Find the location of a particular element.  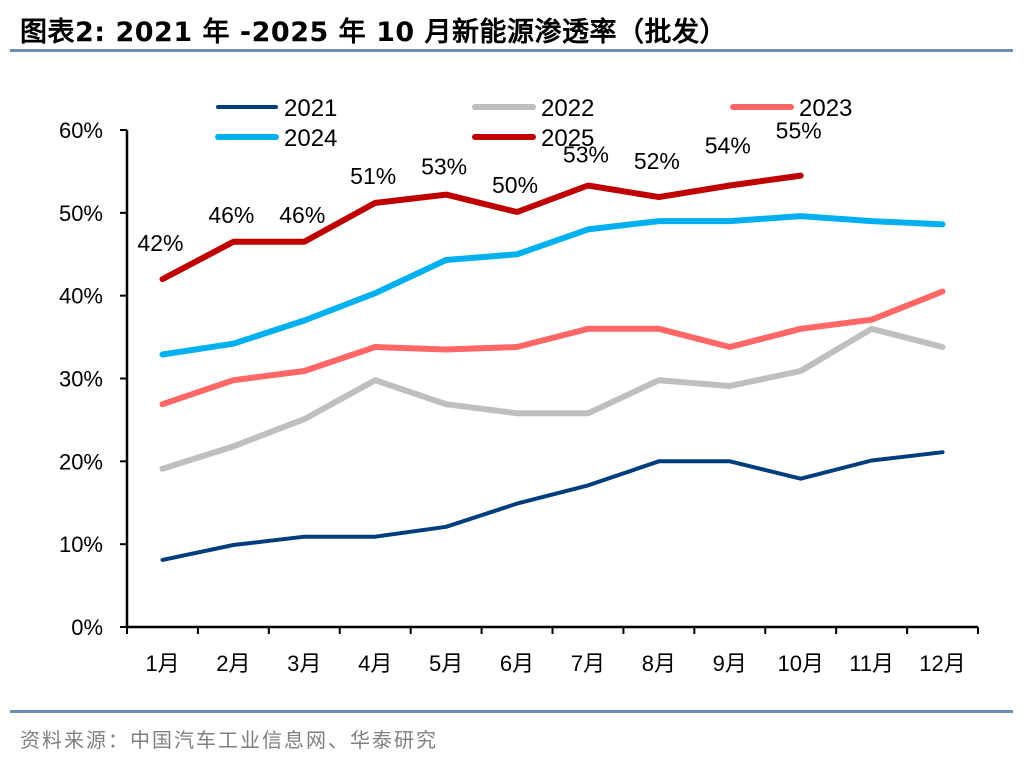

data-labels: 42% 46% 46% 51% 53% 50% 53% 52% 54% 55% is located at coordinates (479, 187).